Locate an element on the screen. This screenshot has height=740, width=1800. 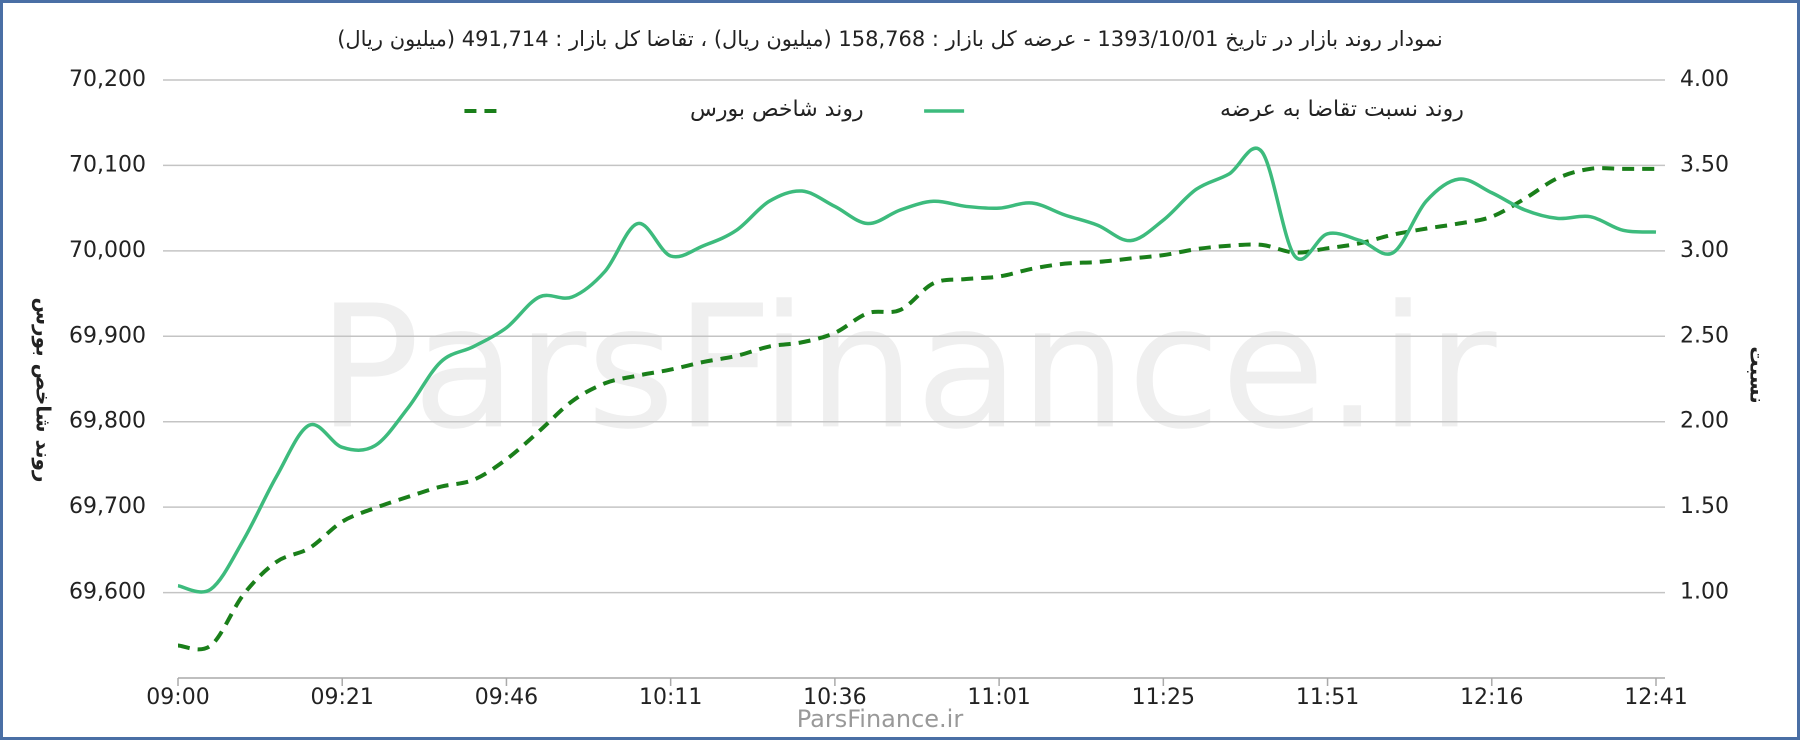
y-tick-label: 69,800 is located at coordinates (107, 421).